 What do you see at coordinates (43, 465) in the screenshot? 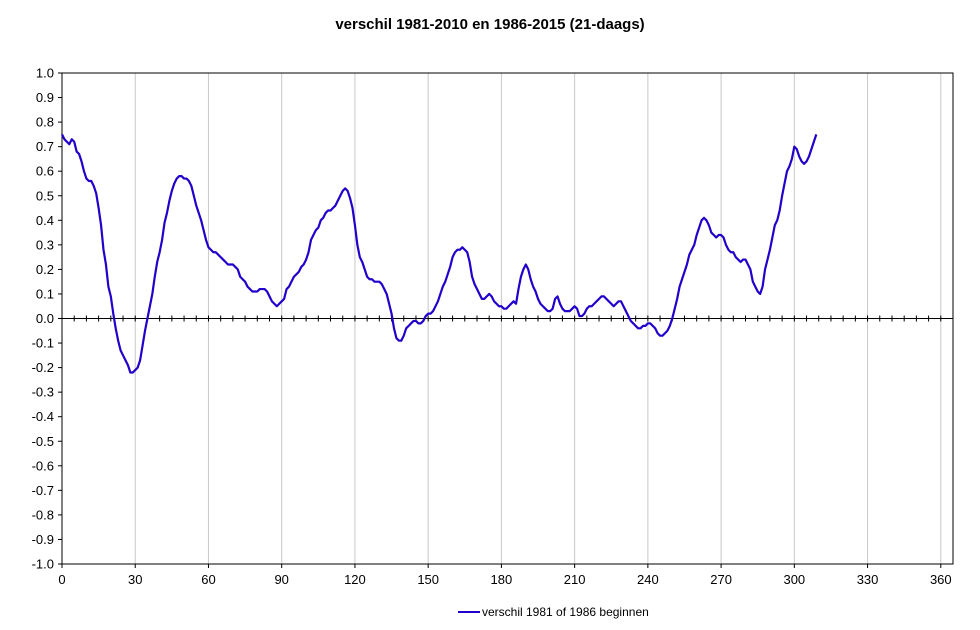
I see `y-tick-label: -0.6` at bounding box center [43, 465].